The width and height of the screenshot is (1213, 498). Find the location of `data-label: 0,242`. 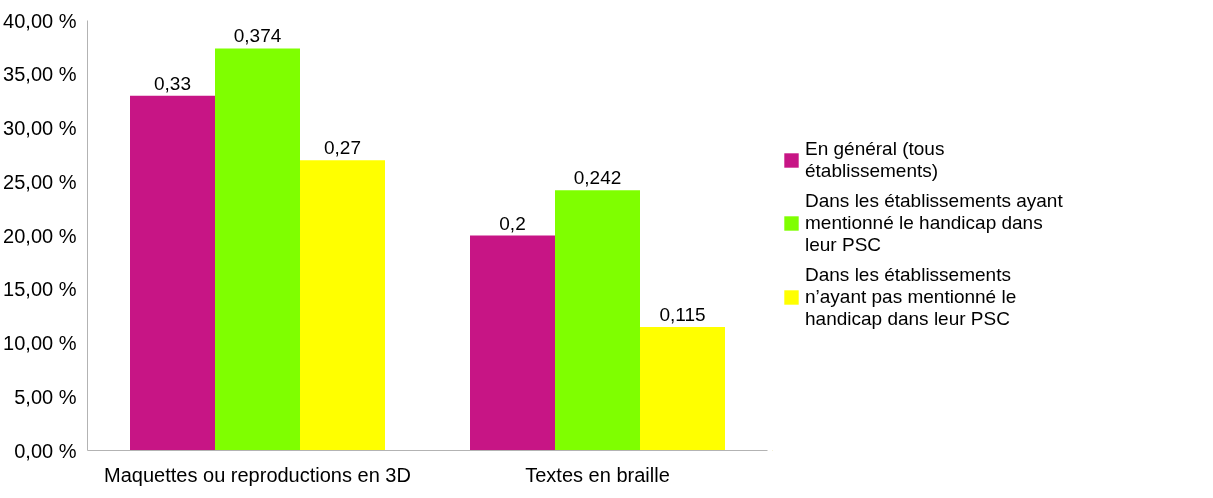

data-label: 0,242 is located at coordinates (597, 178).